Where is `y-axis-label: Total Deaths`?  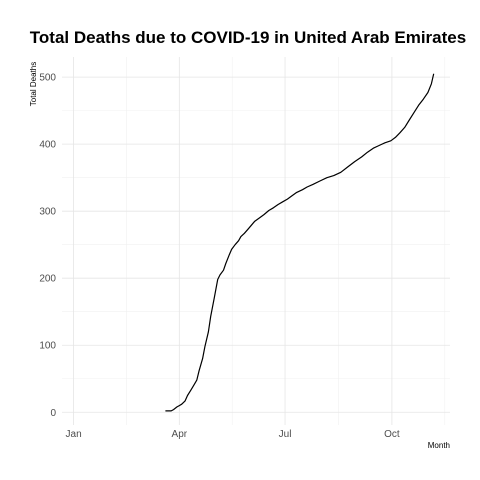 y-axis-label: Total Deaths is located at coordinates (33, 84).